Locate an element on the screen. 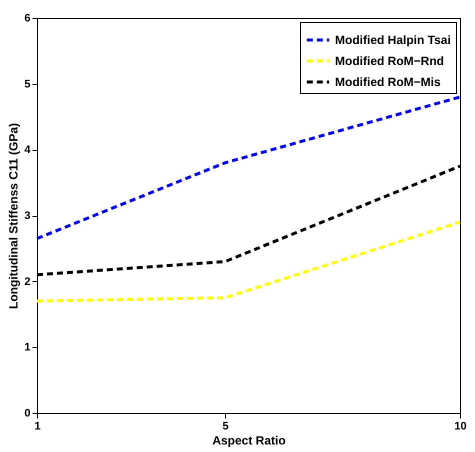 The width and height of the screenshot is (475, 452). y-tick-label: 6 is located at coordinates (27, 18).